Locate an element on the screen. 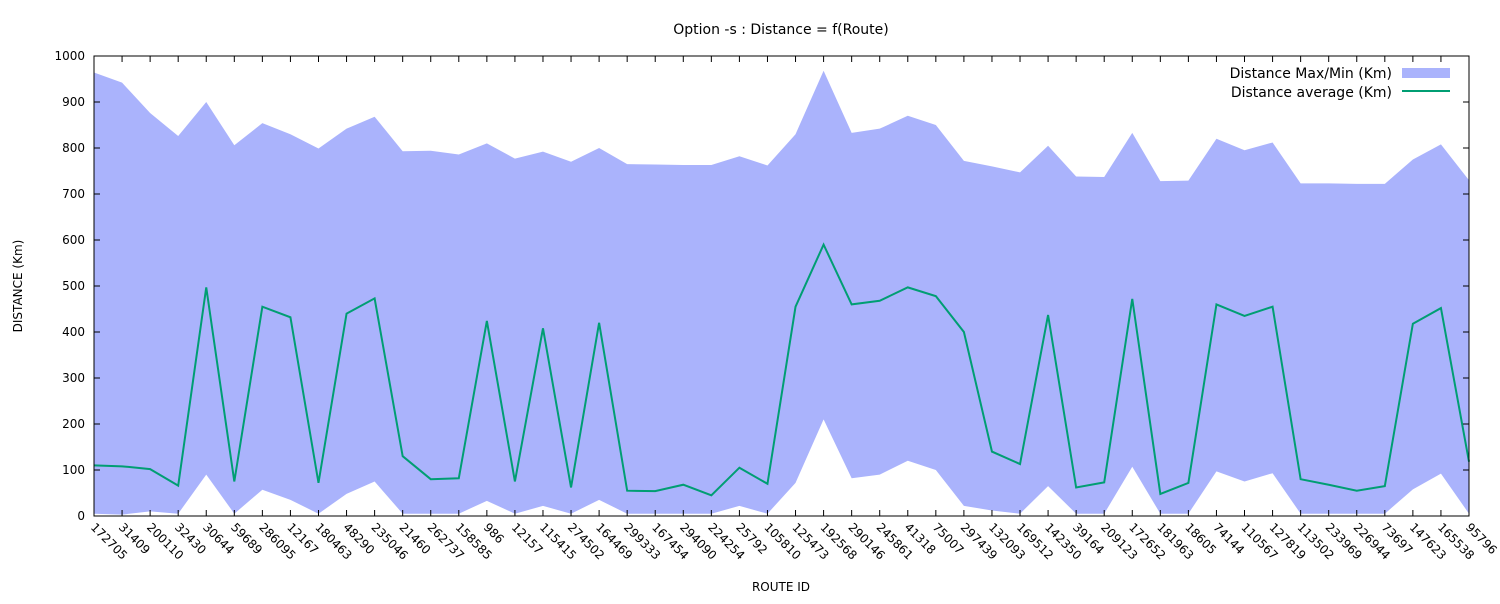  y-tick-label: 200 is located at coordinates (73, 424).